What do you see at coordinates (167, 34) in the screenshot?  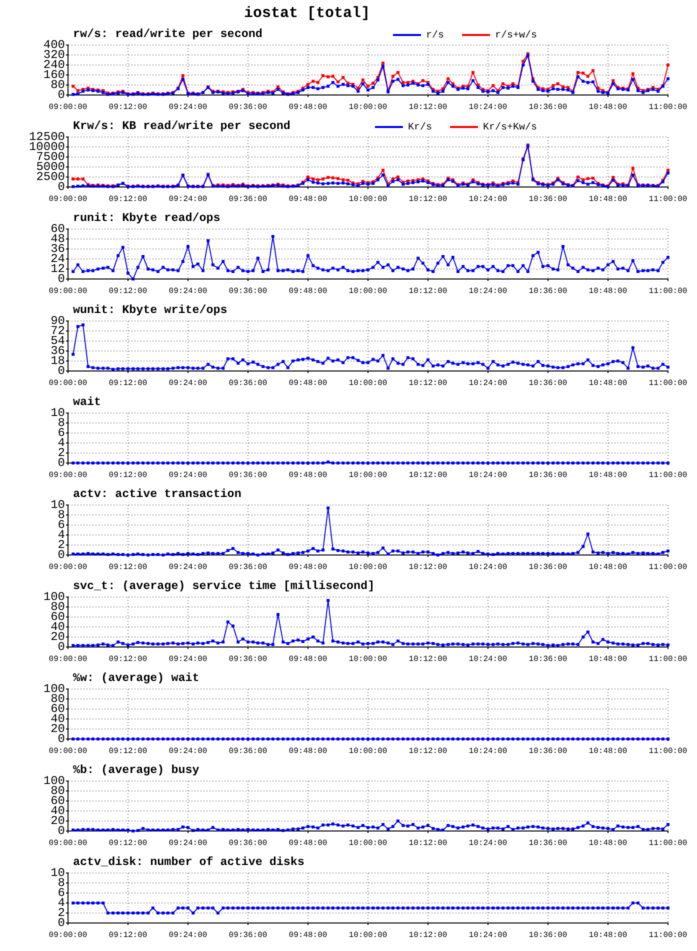 I see `chart-subtitle: rw/s: read/write per second` at bounding box center [167, 34].